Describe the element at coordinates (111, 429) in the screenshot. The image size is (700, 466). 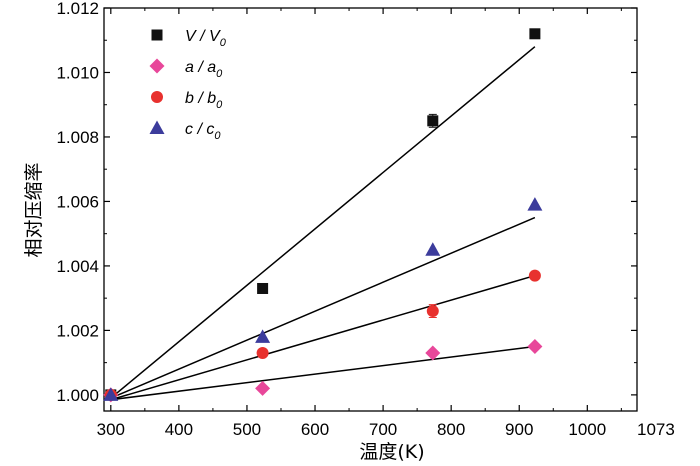
I see `x-tick-label: 300` at that location.